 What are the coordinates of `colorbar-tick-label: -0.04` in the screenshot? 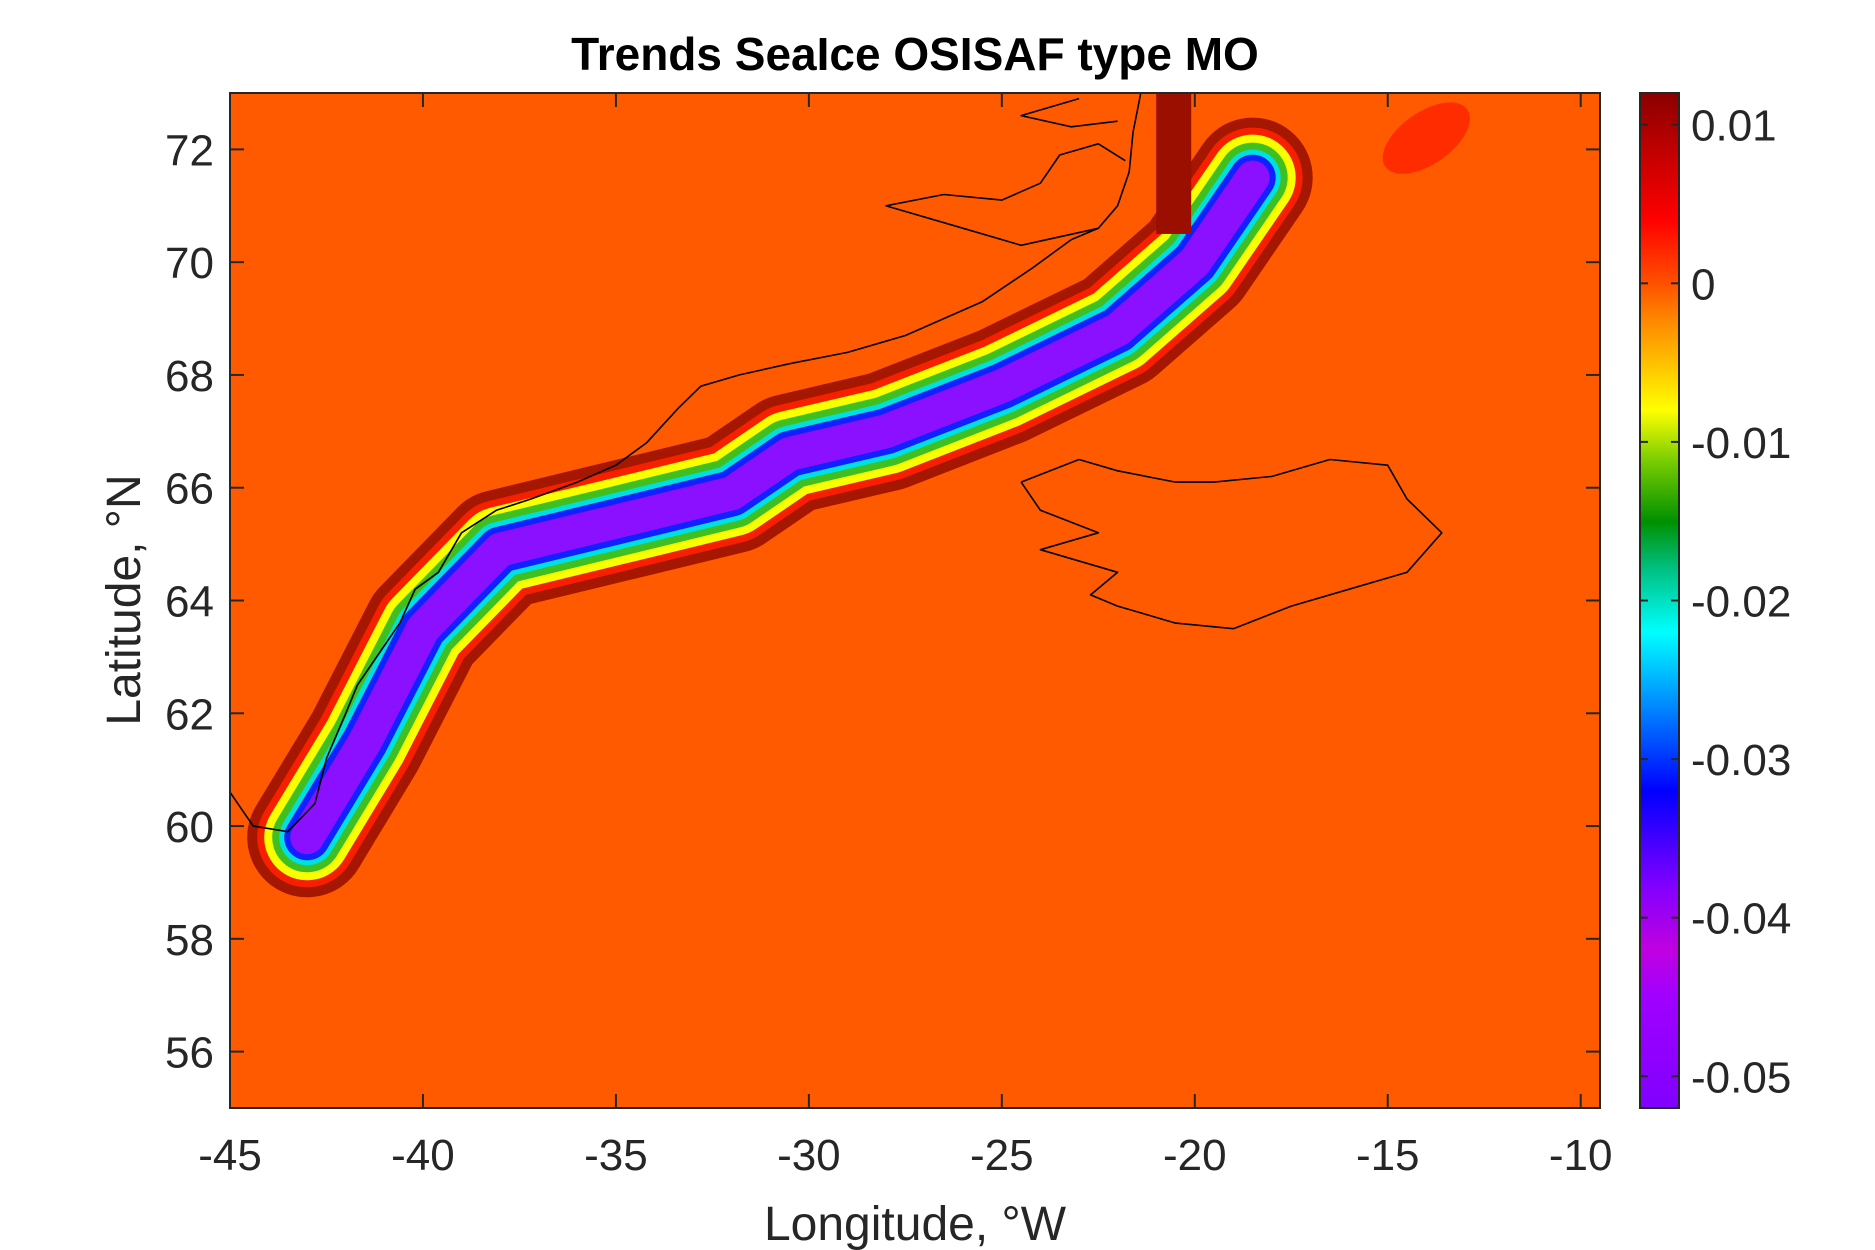 It's located at (1741, 919).